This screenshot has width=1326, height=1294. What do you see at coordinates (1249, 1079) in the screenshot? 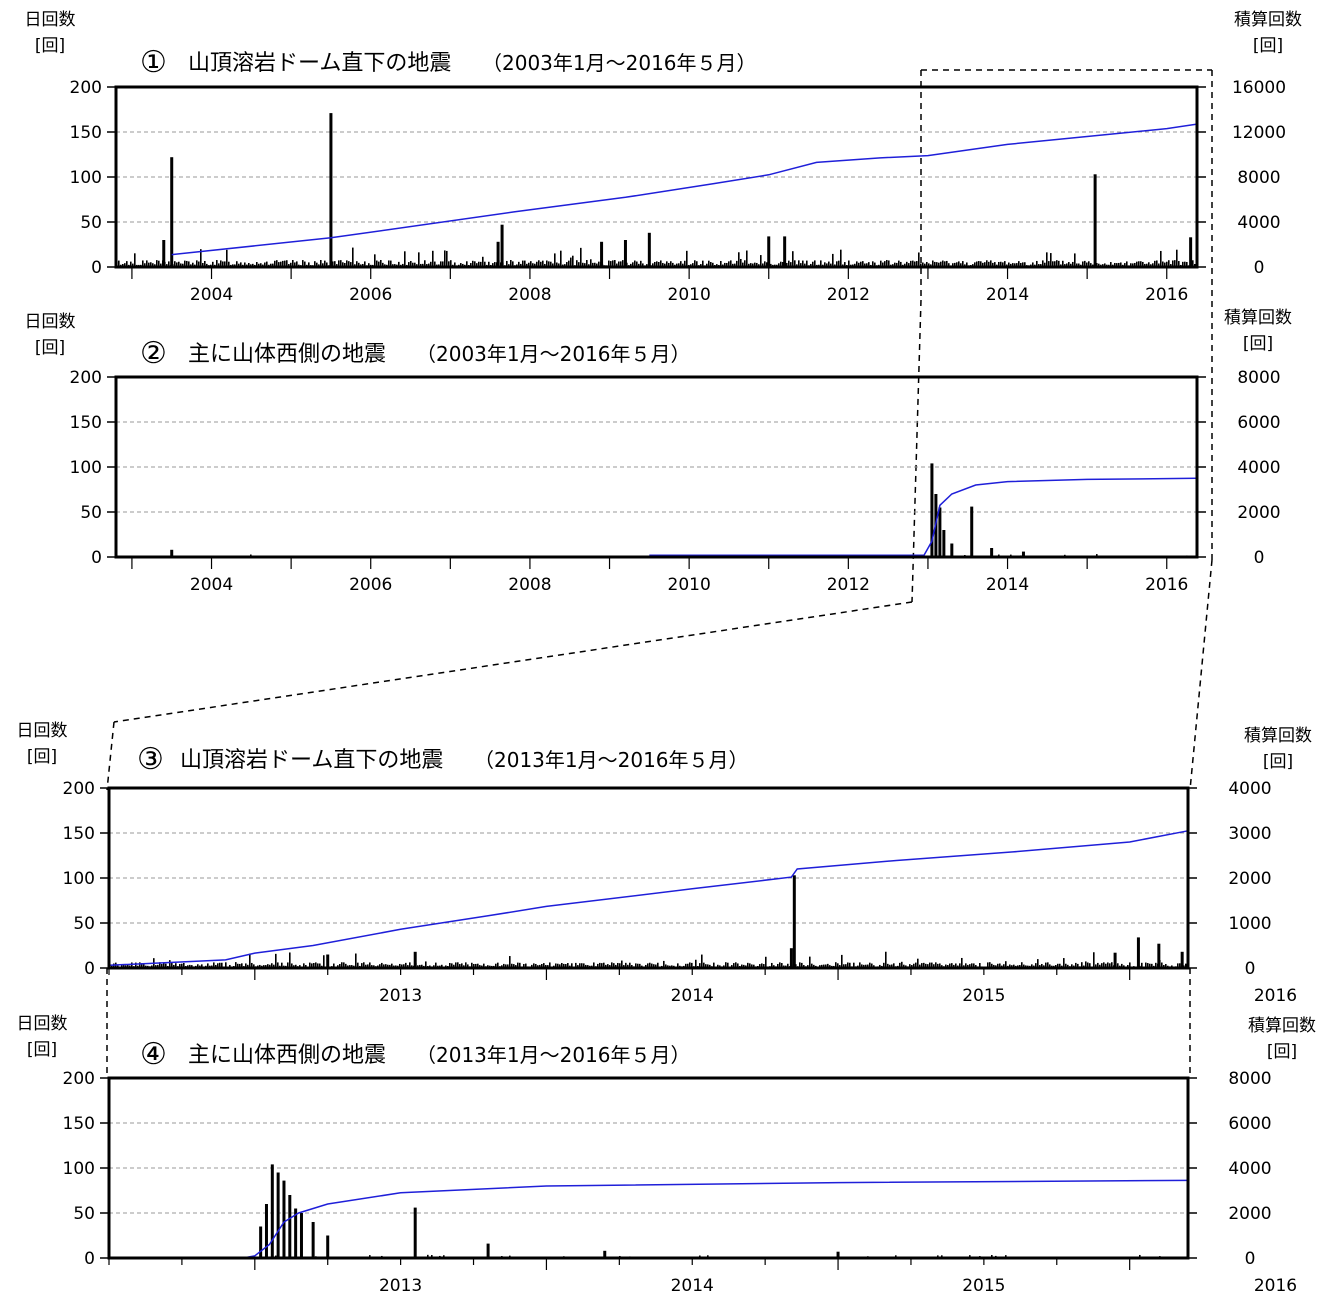
I see `y2-tick-label: 8000` at bounding box center [1249, 1079].